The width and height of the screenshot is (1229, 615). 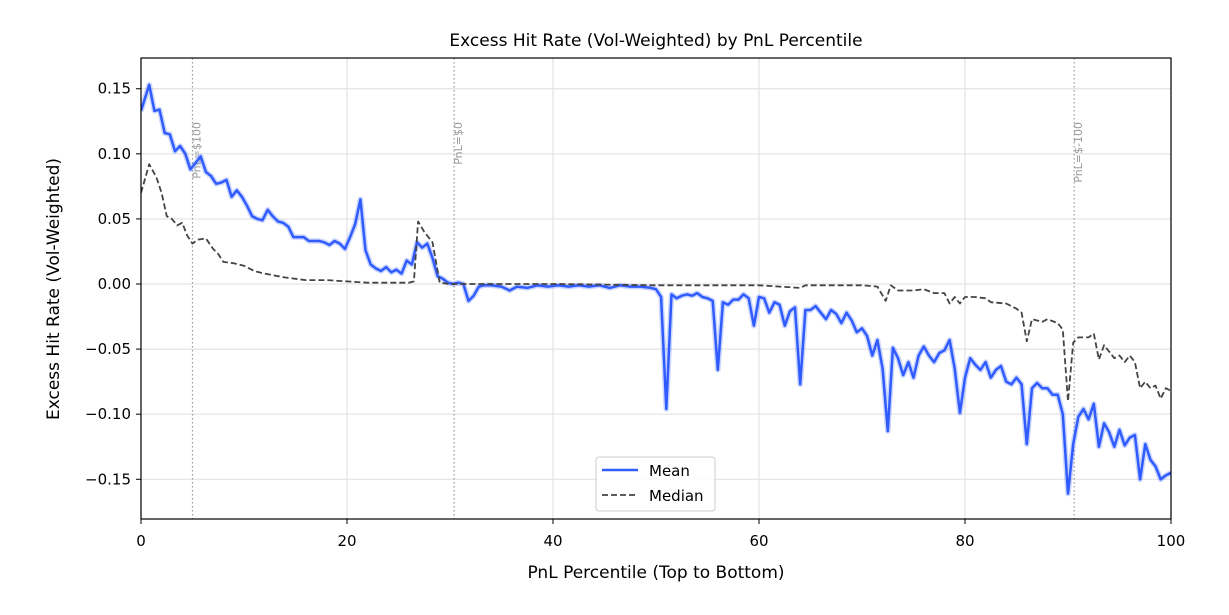 What do you see at coordinates (108, 414) in the screenshot?
I see `y-tick-label: −0.10` at bounding box center [108, 414].